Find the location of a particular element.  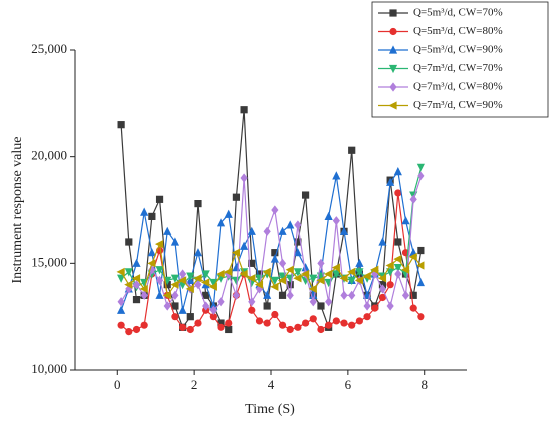

x-tick-label: 6 is located at coordinates (348, 384).